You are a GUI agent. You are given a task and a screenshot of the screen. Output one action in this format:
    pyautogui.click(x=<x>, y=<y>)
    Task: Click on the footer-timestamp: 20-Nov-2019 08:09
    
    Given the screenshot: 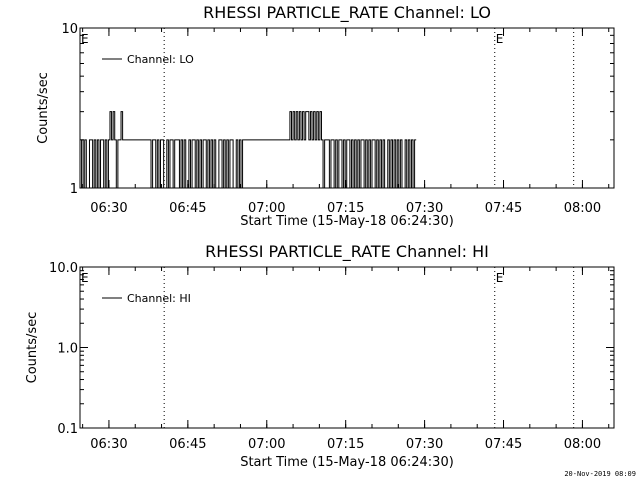 What is the action you would take?
    pyautogui.click(x=600, y=474)
    